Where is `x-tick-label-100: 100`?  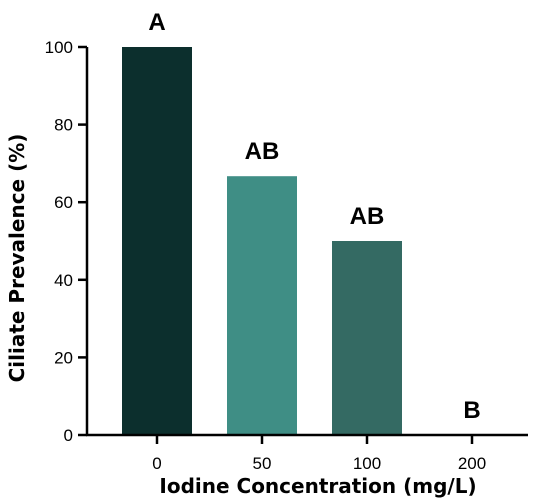 x-tick-label-100: 100 is located at coordinates (367, 463).